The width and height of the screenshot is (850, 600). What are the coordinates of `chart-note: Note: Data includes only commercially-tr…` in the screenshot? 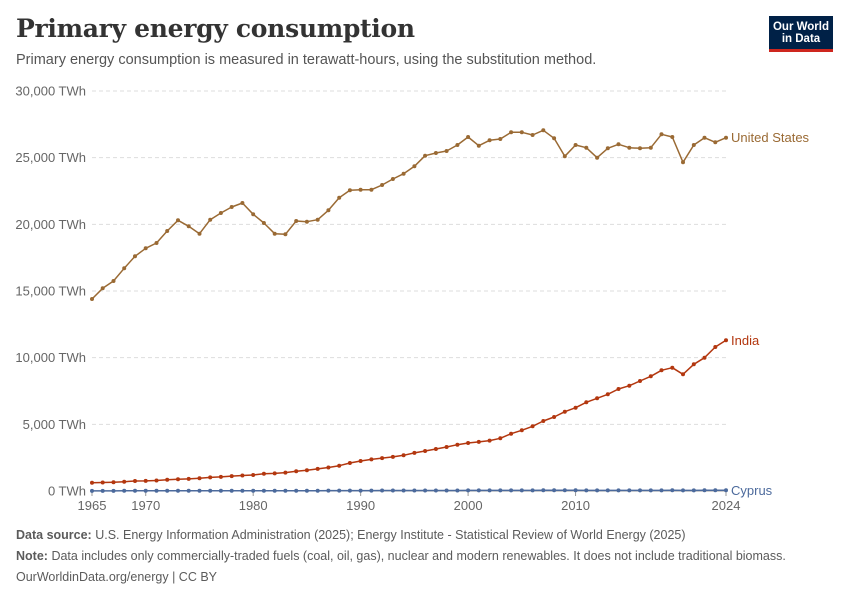 It's located at (401, 556).